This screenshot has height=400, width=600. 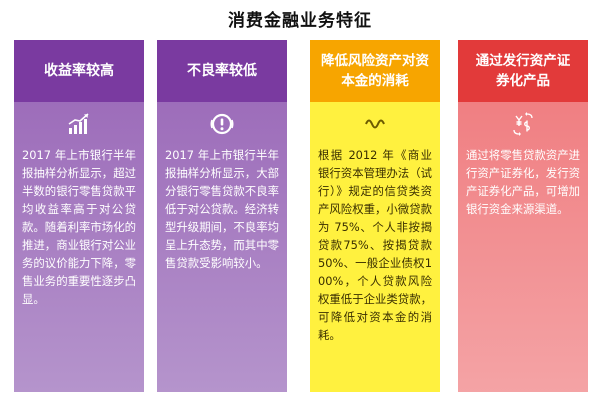 I want to click on card-header: 收益率较高, so click(x=79, y=71).